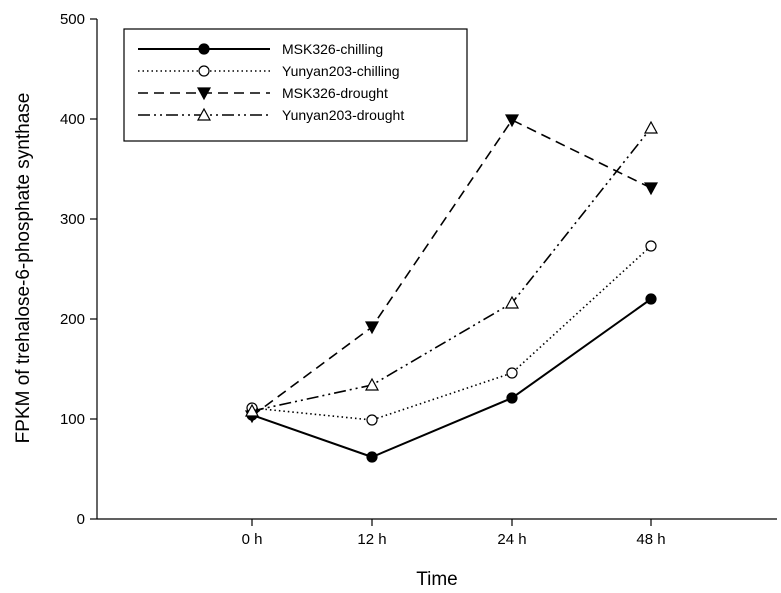 This screenshot has width=781, height=593. What do you see at coordinates (78, 269) in the screenshot?
I see `y-ticks: 0 100 200 300 400 500` at bounding box center [78, 269].